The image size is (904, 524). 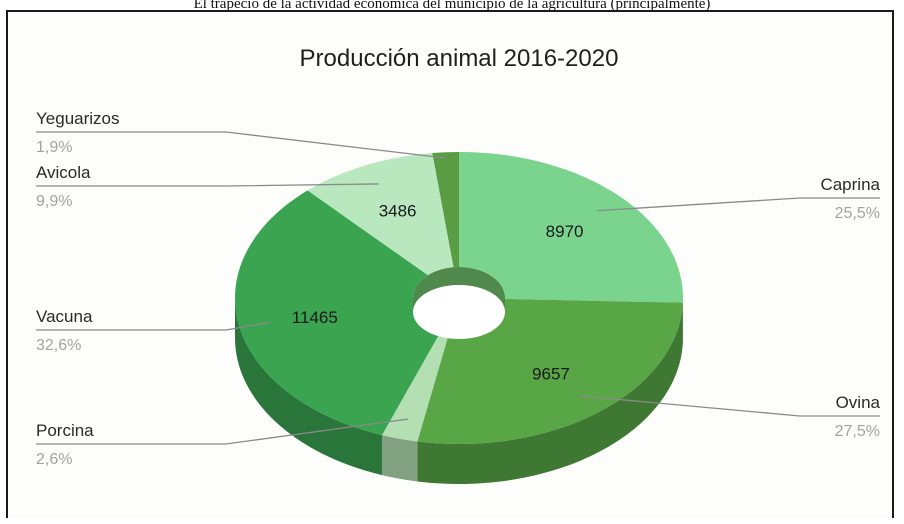 I want to click on value-label-vacuna: 11465, so click(x=315, y=317).